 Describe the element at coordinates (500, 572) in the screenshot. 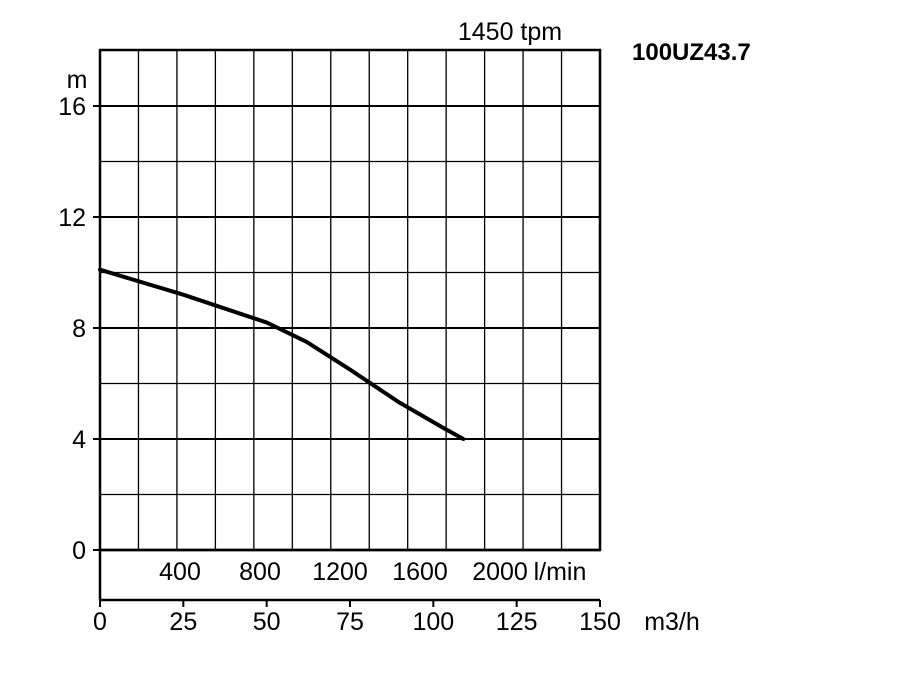

I see `secondary-x-tick-label: 2000` at that location.